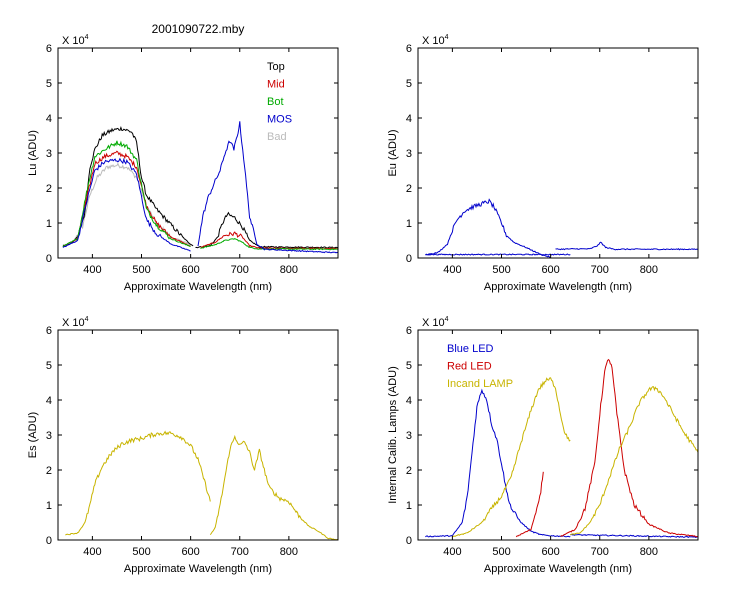 The height and width of the screenshot is (600, 750). Describe the element at coordinates (393, 152) in the screenshot. I see `y-axis-label: Eu (ADU)` at that location.